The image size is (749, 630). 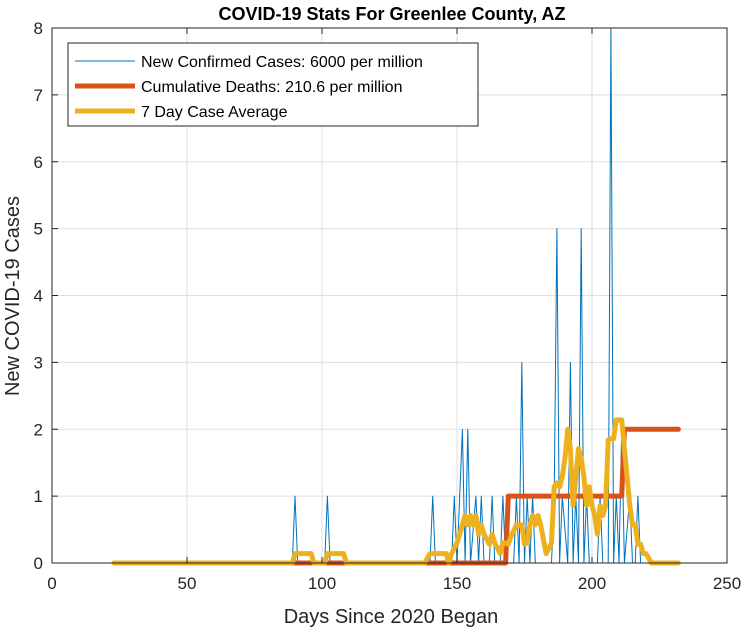 I want to click on legend-label-new-cases: New Confirmed Cases: 6000 per million, so click(x=282, y=62).